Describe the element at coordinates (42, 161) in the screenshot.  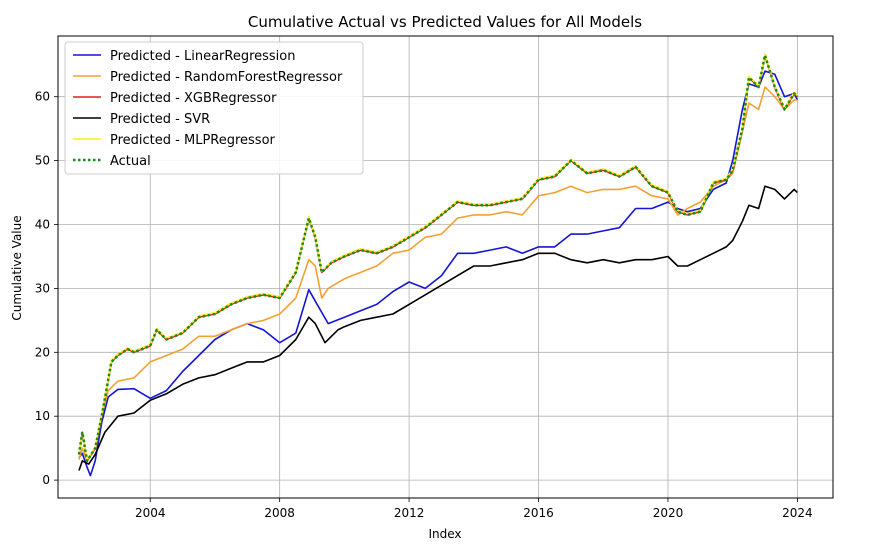
I see `y-tick-label: 50` at that location.